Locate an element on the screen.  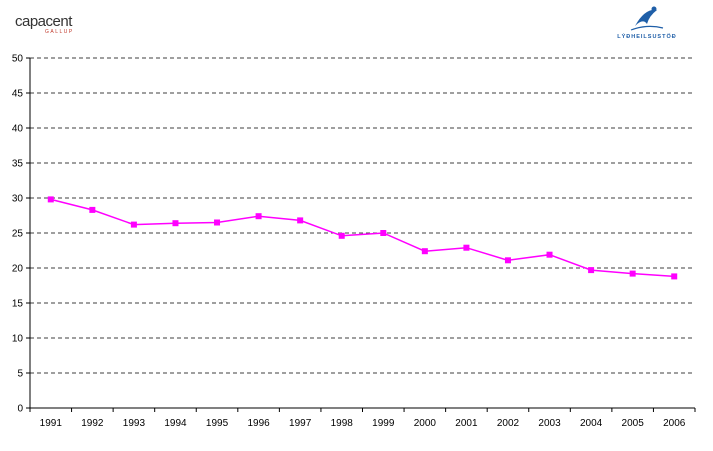
y-tick-label: 45 is located at coordinates (18, 94).